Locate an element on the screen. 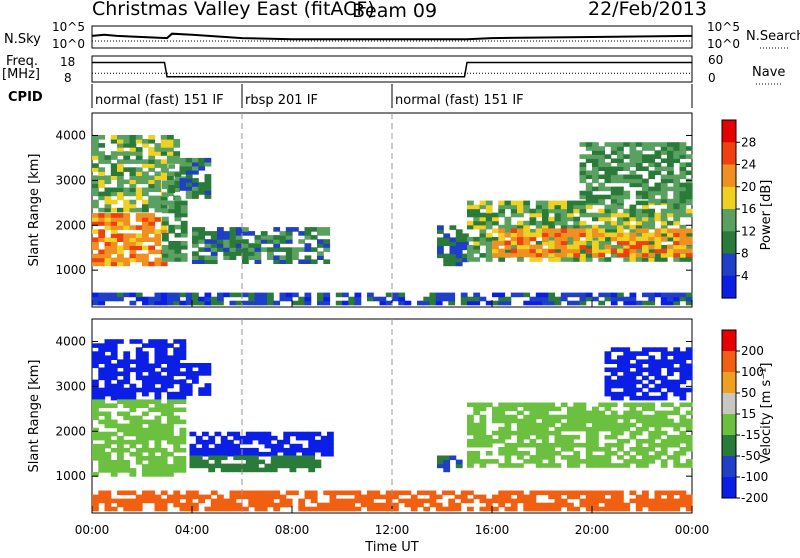 This screenshot has width=800, height=558. freq-label: Freq. is located at coordinates (22, 61).